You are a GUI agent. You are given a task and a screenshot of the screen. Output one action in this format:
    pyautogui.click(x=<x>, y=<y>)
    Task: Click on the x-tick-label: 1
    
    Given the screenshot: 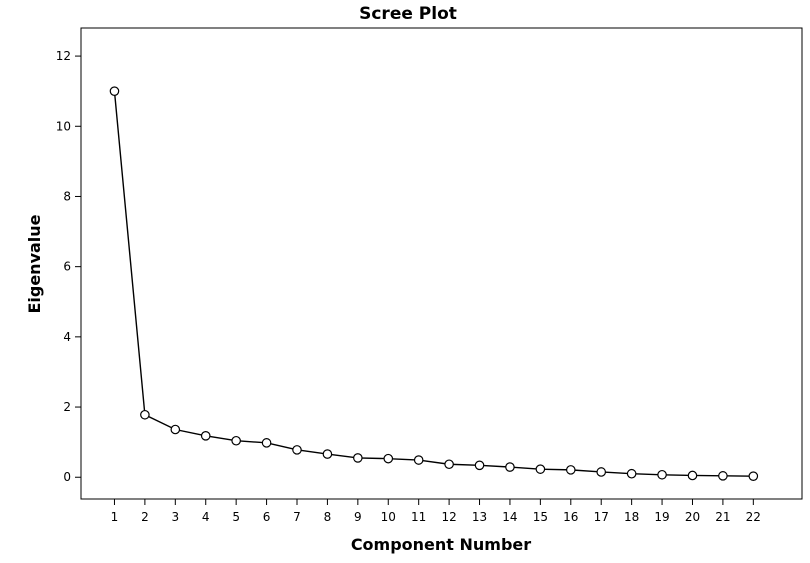 What is the action you would take?
    pyautogui.click(x=115, y=517)
    